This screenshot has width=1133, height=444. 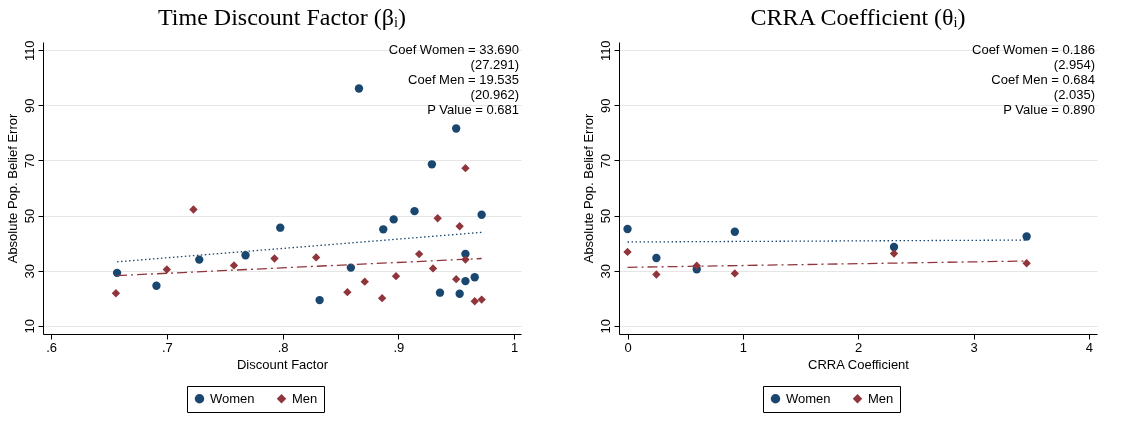 What do you see at coordinates (1089, 347) in the screenshot?
I see `x-tick-label: 4` at bounding box center [1089, 347].